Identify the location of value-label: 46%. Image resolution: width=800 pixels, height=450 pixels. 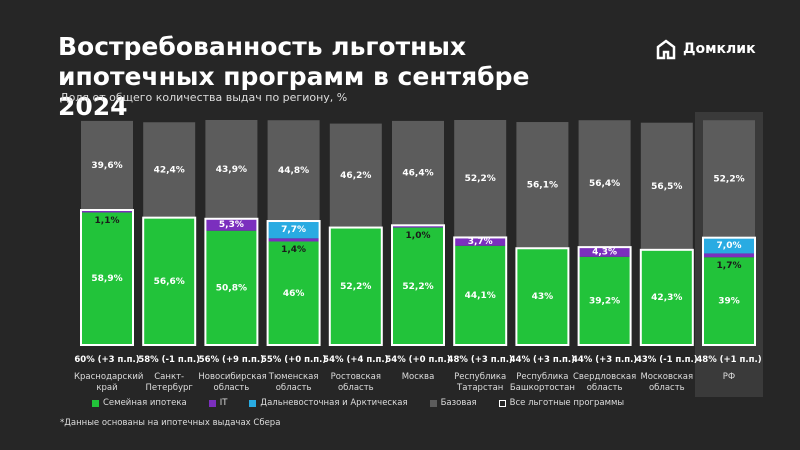
(294, 294).